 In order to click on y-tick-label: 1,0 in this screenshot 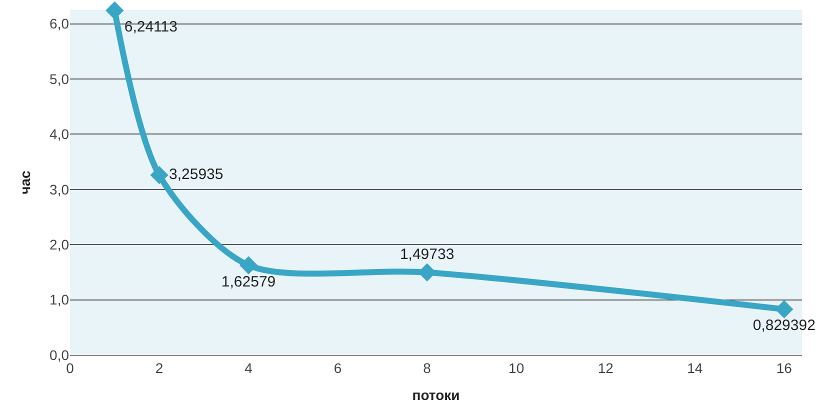, I will do `click(60, 300)`.